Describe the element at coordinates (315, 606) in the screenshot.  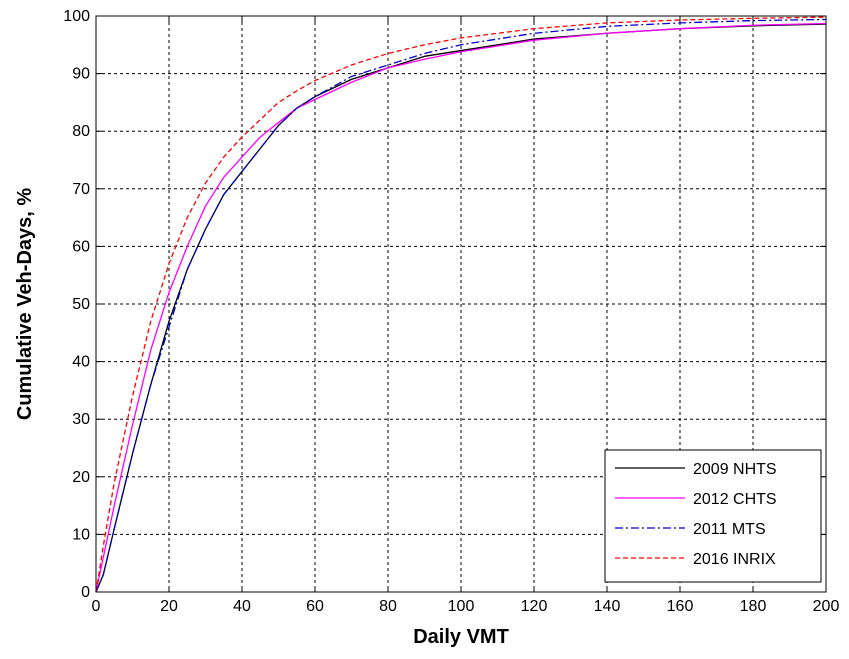
I see `x-tick-label: 60` at that location.